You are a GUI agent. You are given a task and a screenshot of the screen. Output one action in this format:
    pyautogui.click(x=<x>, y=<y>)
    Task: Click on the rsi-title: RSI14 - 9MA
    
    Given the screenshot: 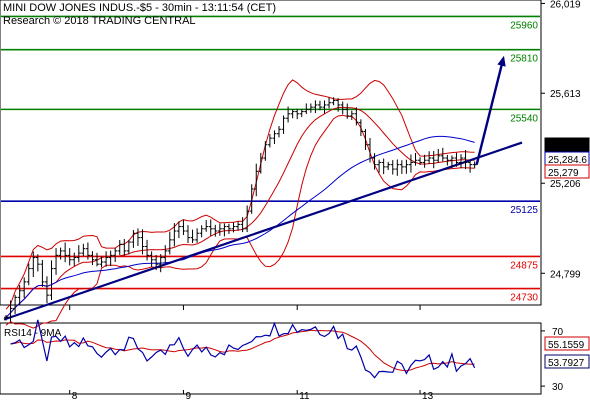 What is the action you would take?
    pyautogui.click(x=33, y=333)
    